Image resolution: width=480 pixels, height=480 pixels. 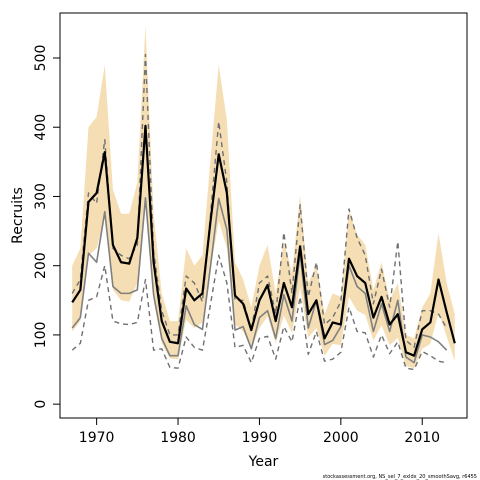 What do you see at coordinates (341, 438) in the screenshot?
I see `x-tick-label: 2000` at bounding box center [341, 438].